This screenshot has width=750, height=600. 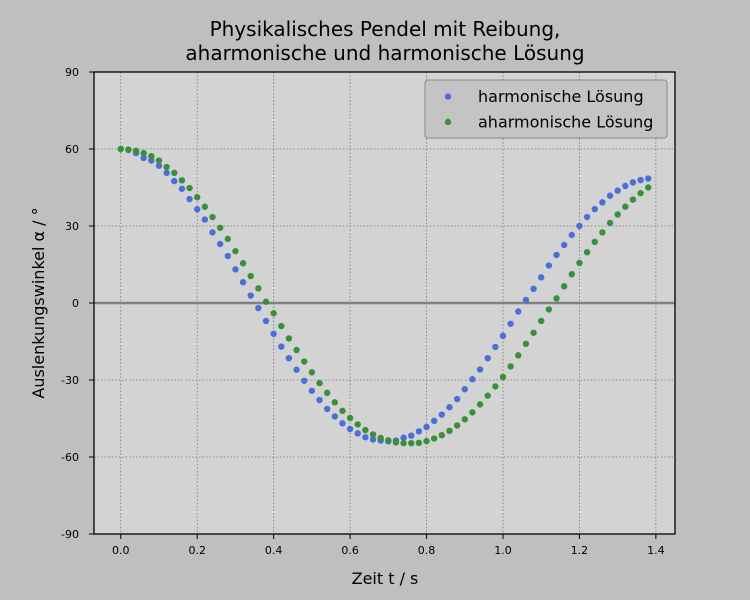 What do you see at coordinates (427, 550) in the screenshot?
I see `x-tick-label: 0.8` at bounding box center [427, 550].